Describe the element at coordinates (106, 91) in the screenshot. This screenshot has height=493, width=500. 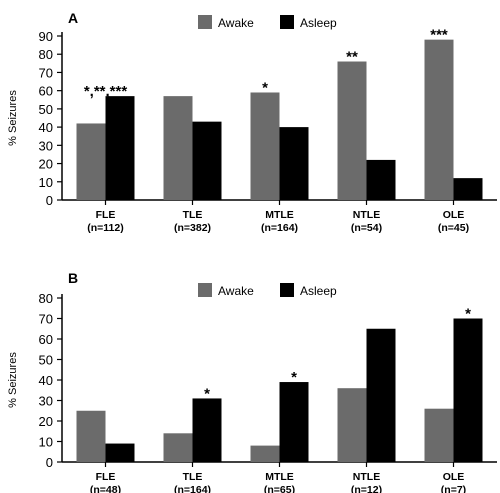
I see `significance-marker: *,**,***` at that location.